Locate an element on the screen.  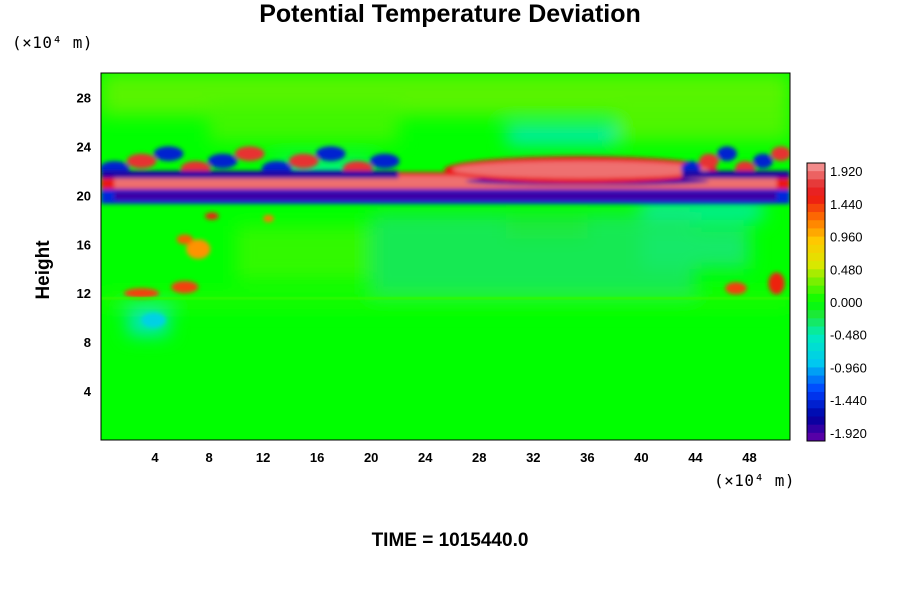
time-label: TIME = 1015440.0 is located at coordinates (450, 540).